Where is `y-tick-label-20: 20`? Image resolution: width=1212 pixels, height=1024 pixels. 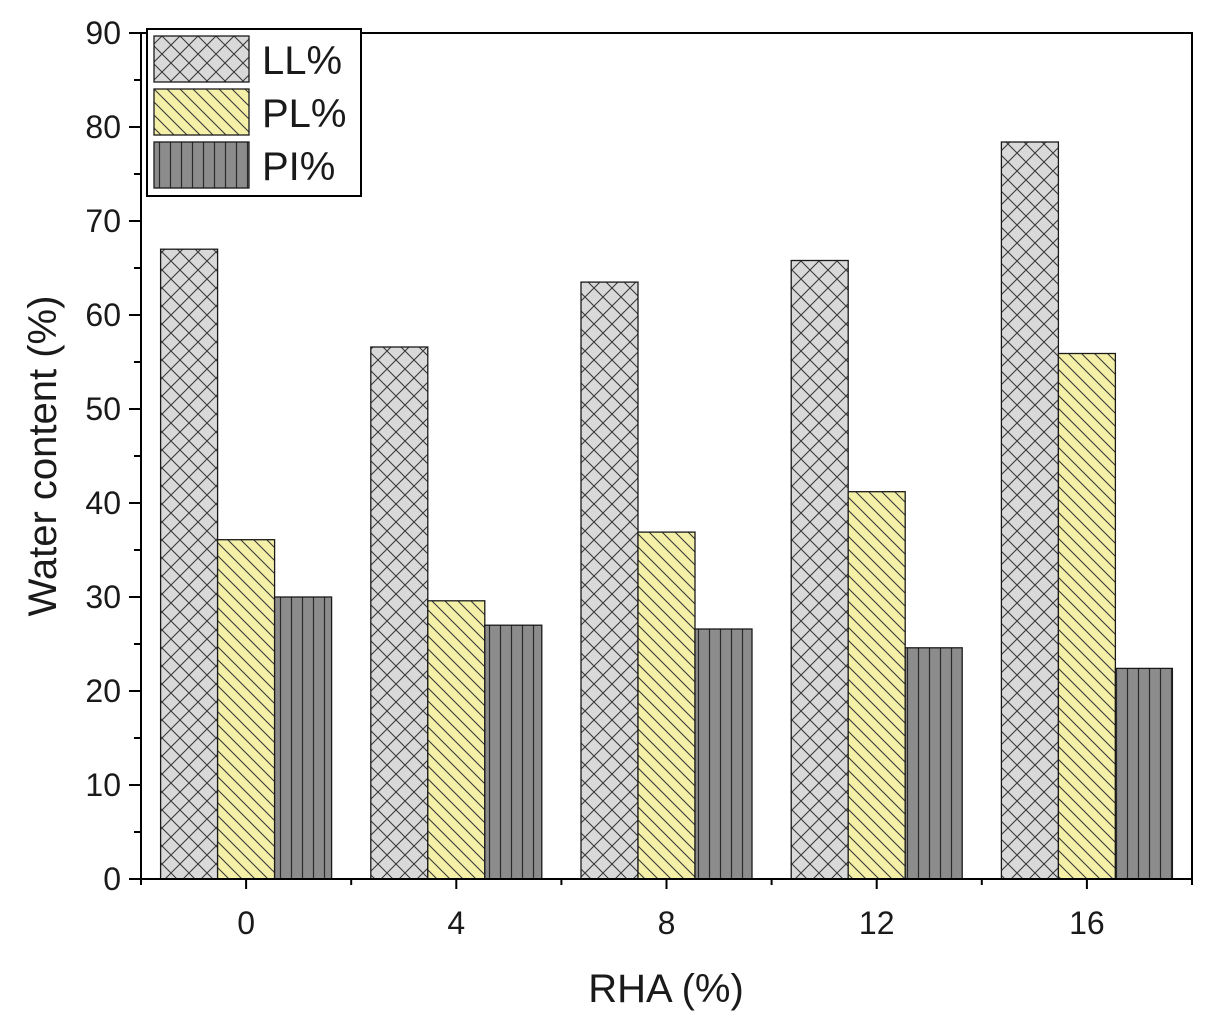 y-tick-label-20: 20 is located at coordinates (103, 691).